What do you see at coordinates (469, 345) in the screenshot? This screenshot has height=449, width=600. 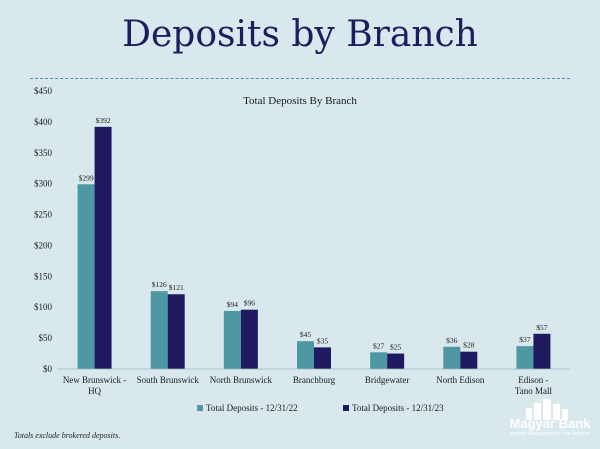 I see `bar-value-label: $28` at bounding box center [469, 345].